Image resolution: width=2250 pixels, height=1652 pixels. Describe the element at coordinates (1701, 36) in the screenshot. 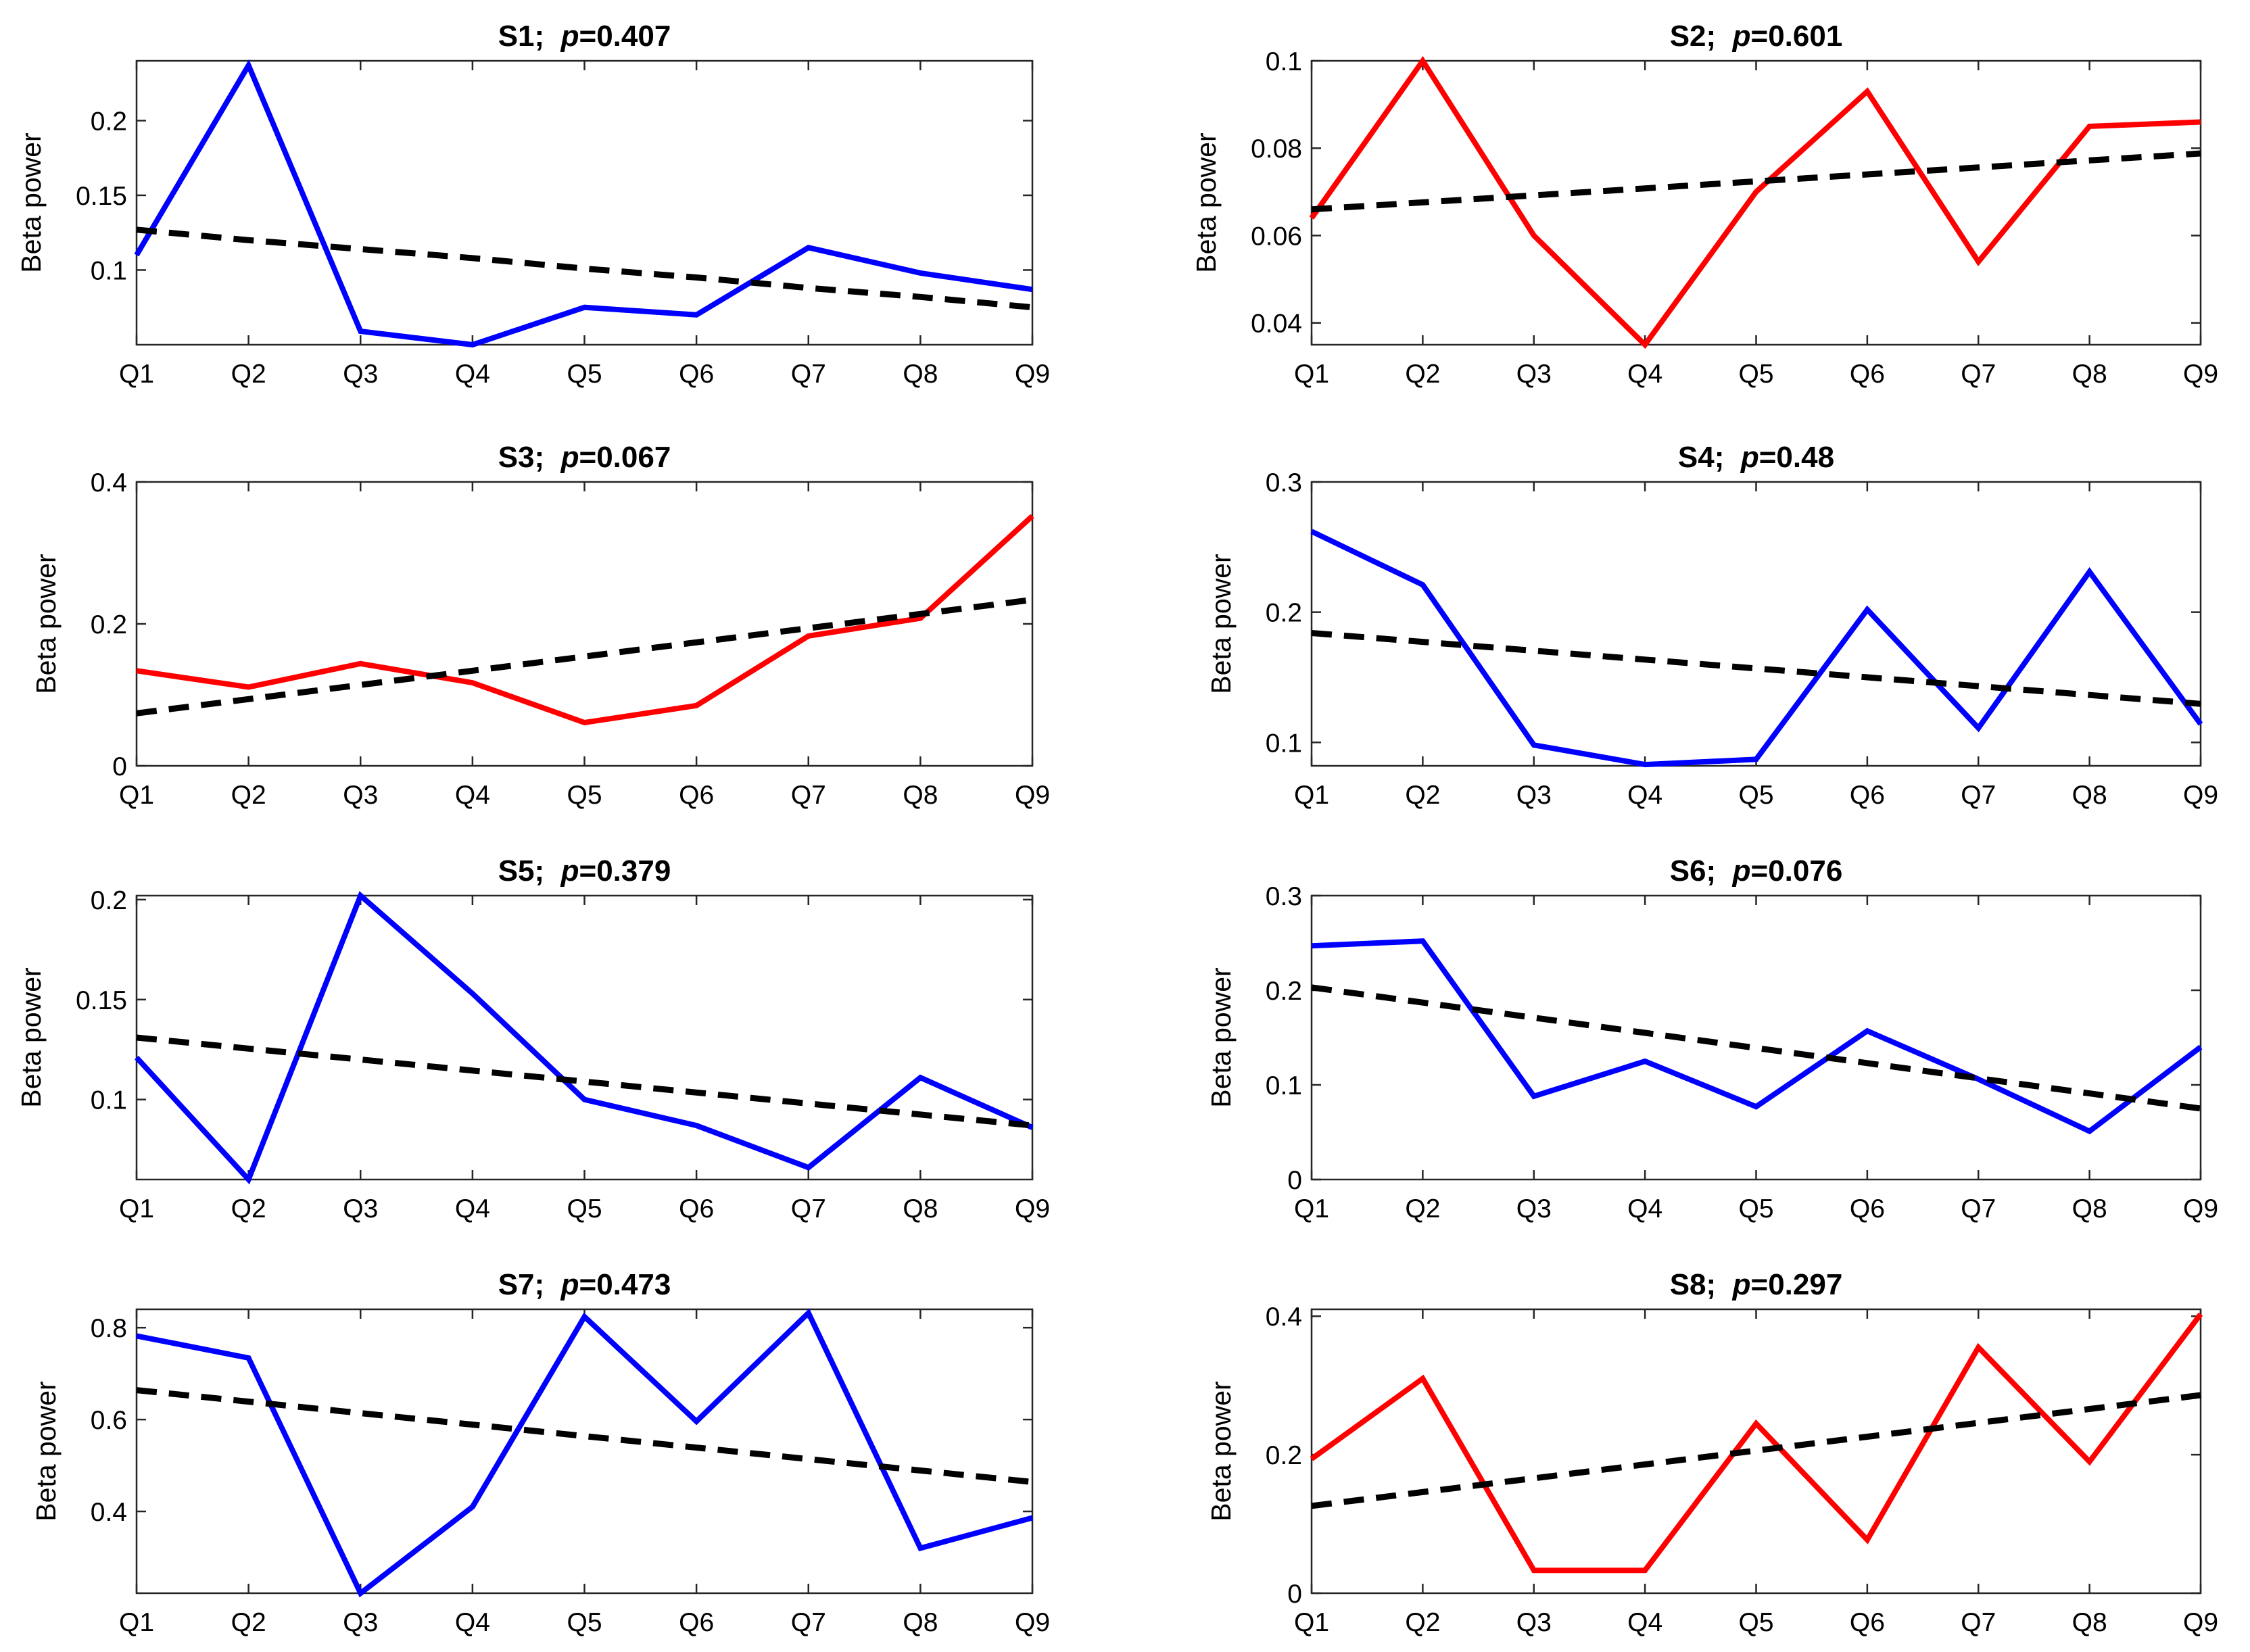

I see `title-label: S2;` at that location.